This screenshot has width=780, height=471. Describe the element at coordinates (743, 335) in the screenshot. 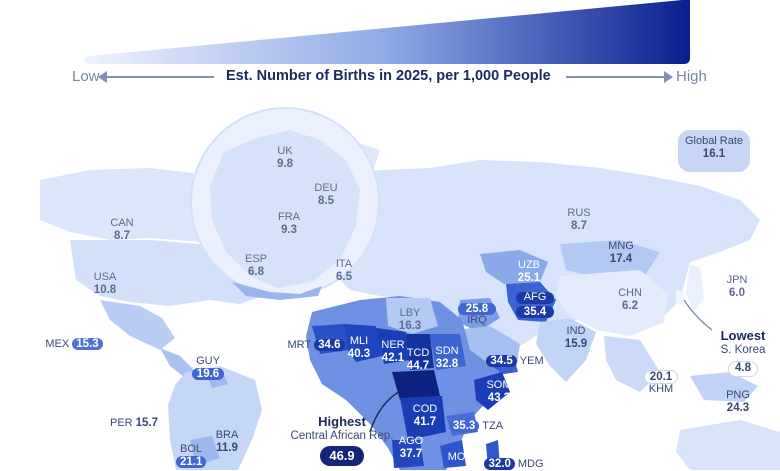

I see `lowest-title: Lowest` at that location.